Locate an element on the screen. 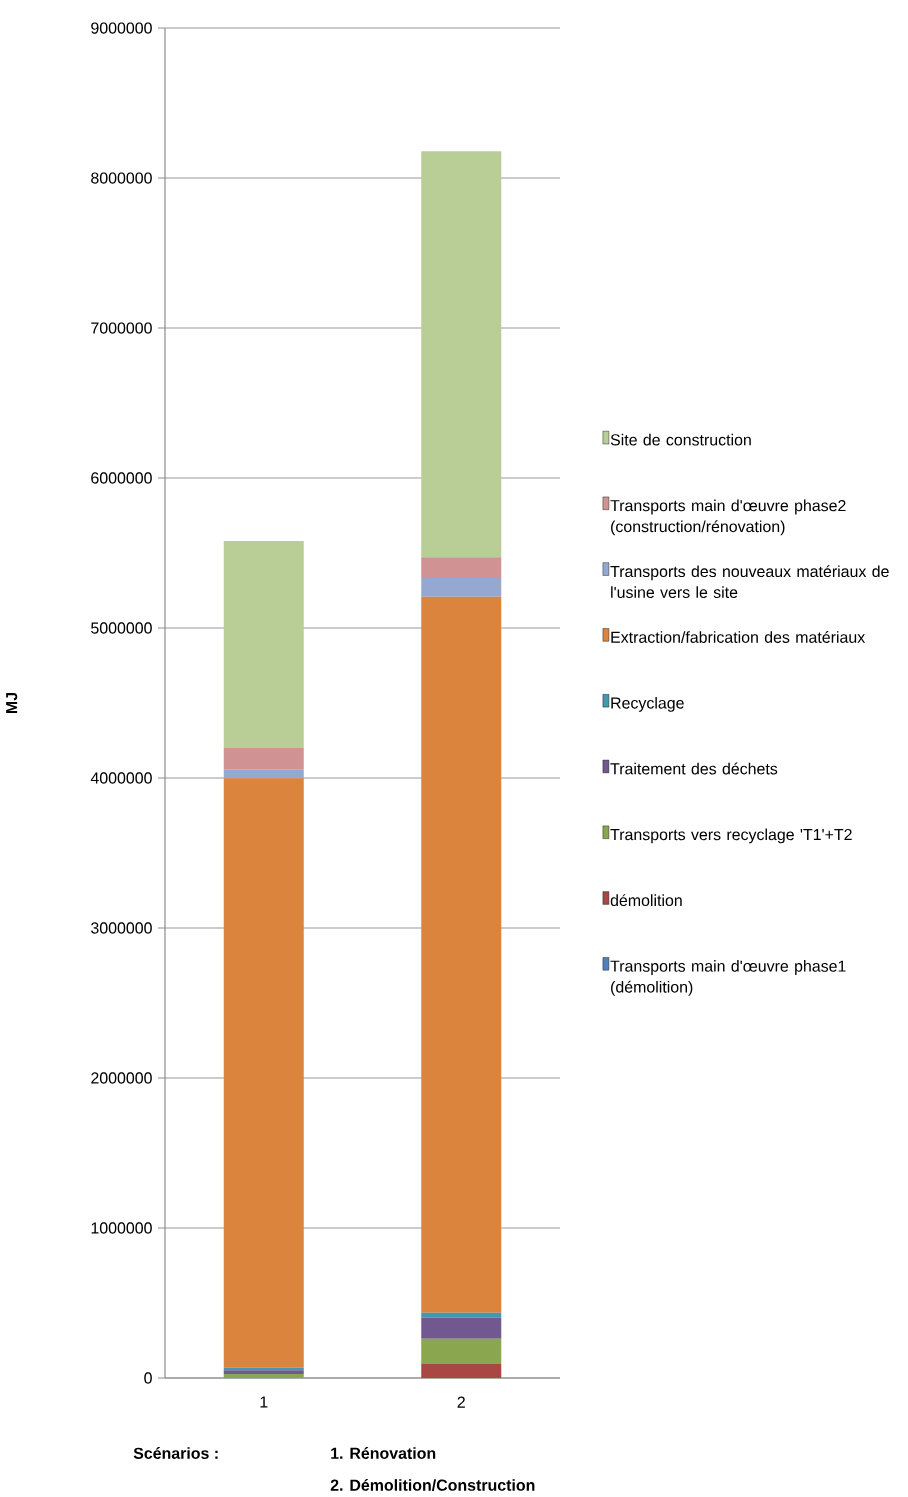 The image size is (908, 1497). y-tick-label: 7000000 is located at coordinates (121, 328).